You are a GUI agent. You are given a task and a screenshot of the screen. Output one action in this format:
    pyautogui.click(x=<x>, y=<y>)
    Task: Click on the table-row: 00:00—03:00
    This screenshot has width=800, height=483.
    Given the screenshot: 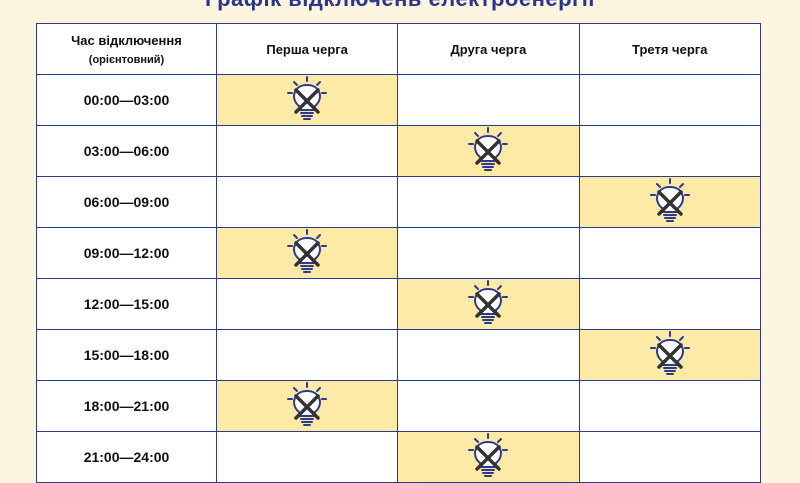 What is the action you would take?
    pyautogui.click(x=398, y=100)
    